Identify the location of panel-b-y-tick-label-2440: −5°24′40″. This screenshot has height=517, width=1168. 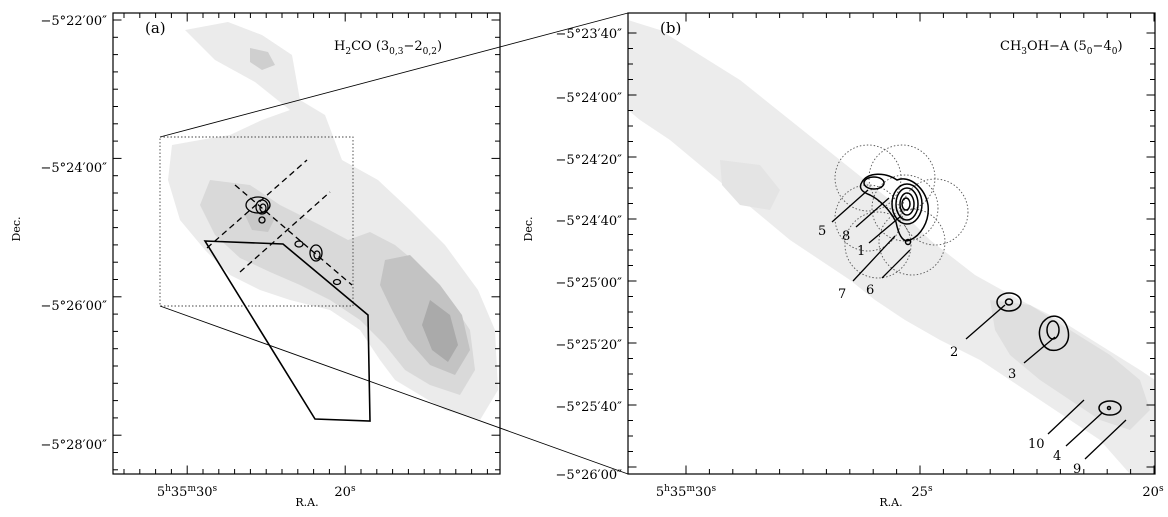
(588, 221).